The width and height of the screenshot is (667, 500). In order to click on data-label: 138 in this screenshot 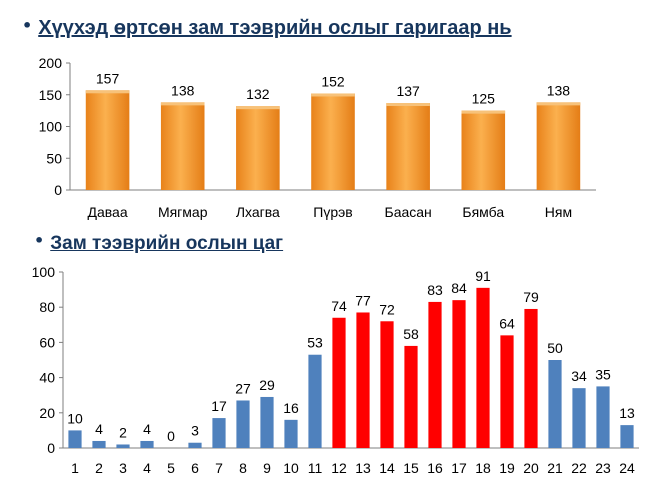, I will do `click(559, 90)`.